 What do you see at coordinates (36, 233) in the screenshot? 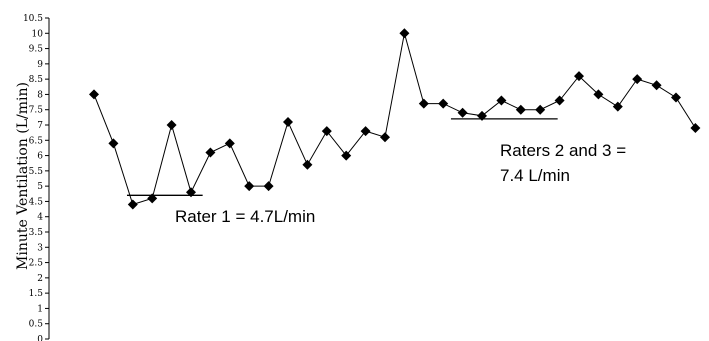
I see `y-tick-label: 3.5` at bounding box center [36, 233].